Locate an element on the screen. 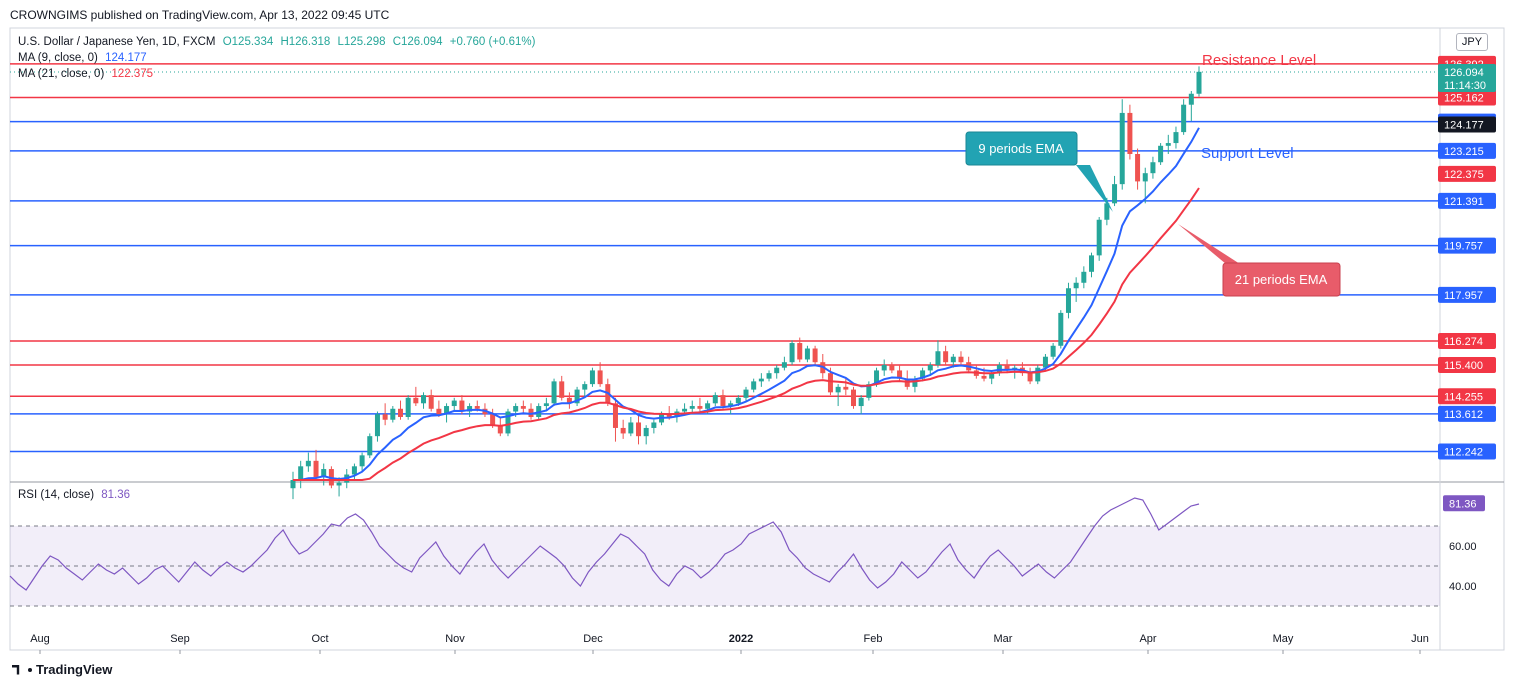  ma-label-bg-122.375 is located at coordinates (1467, 173).